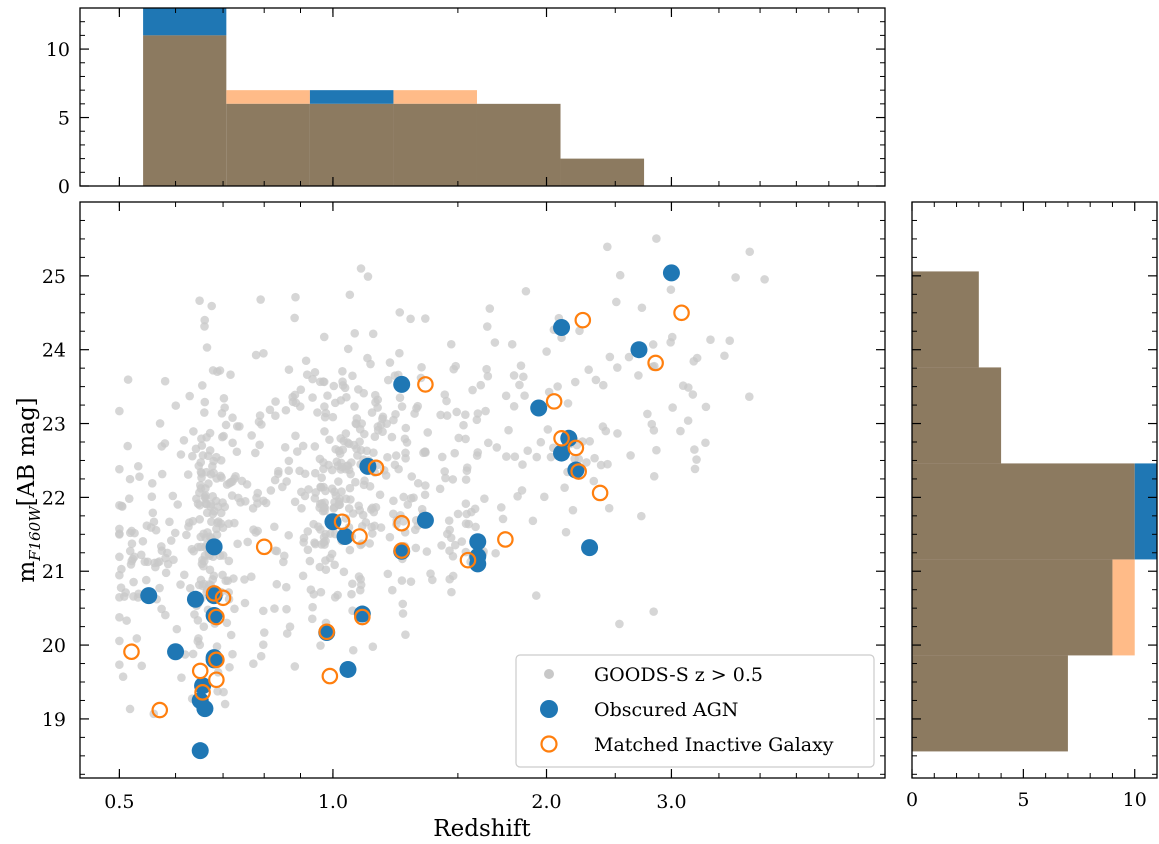 This screenshot has width=1159, height=844. What do you see at coordinates (549, 674) in the screenshot?
I see `legend-gray-dot-marker` at bounding box center [549, 674].